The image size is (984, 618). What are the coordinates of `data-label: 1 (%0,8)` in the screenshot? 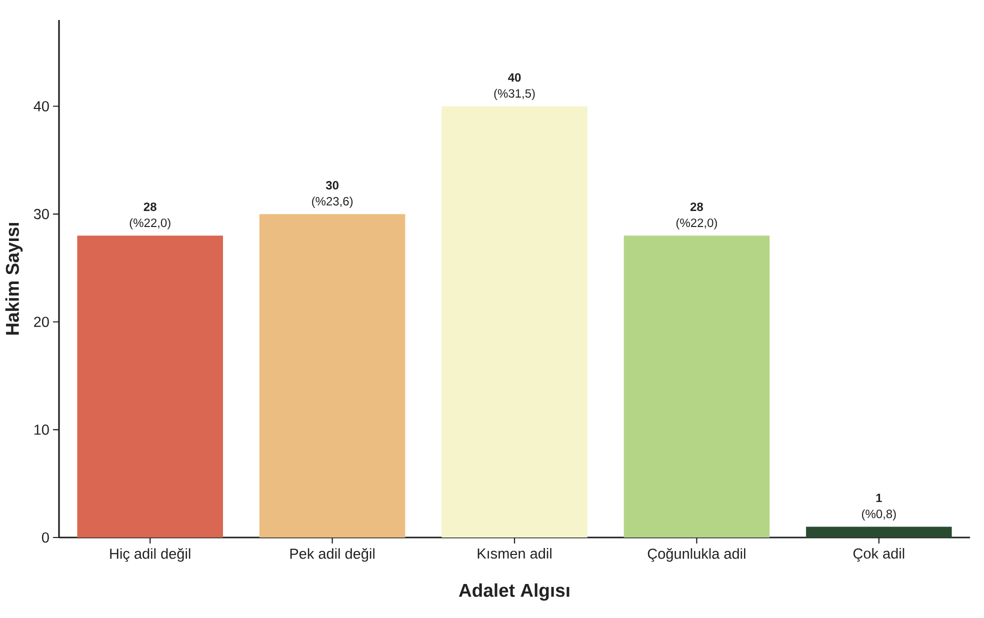 It's located at (879, 507).